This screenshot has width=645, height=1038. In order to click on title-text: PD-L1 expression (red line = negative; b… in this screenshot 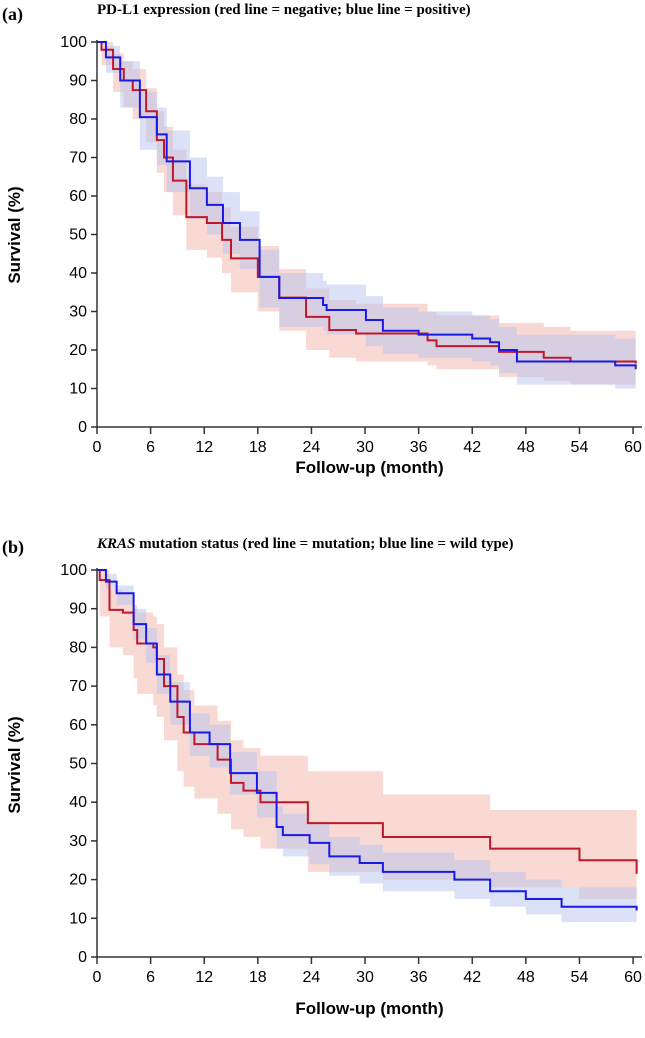, I will do `click(284, 10)`.